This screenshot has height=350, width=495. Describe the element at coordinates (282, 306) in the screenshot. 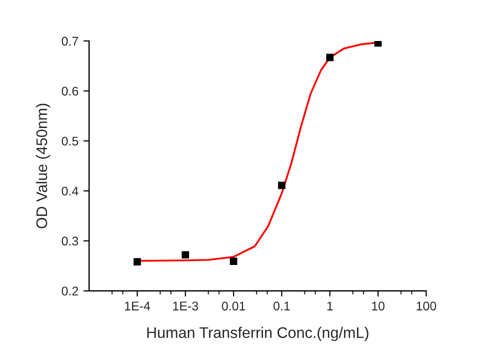

I see `x-tick-label: 0.1` at that location.